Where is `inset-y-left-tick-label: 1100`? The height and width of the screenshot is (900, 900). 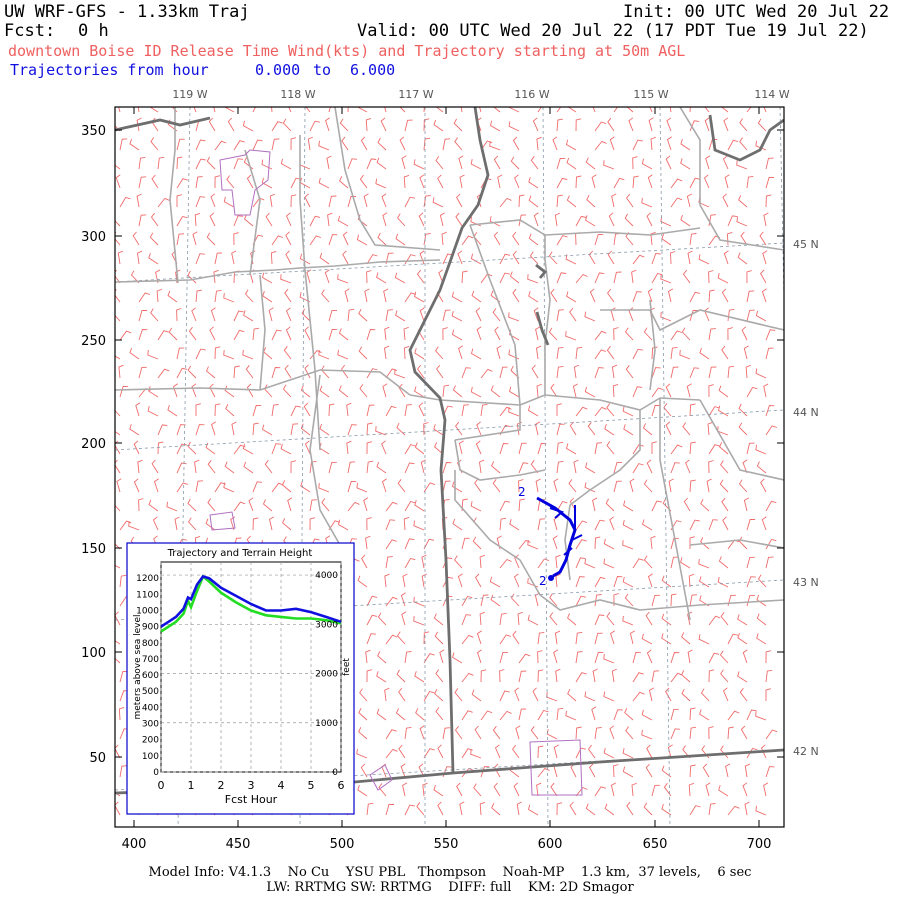
inset-y-left-tick-label: 1100 is located at coordinates (147, 595).